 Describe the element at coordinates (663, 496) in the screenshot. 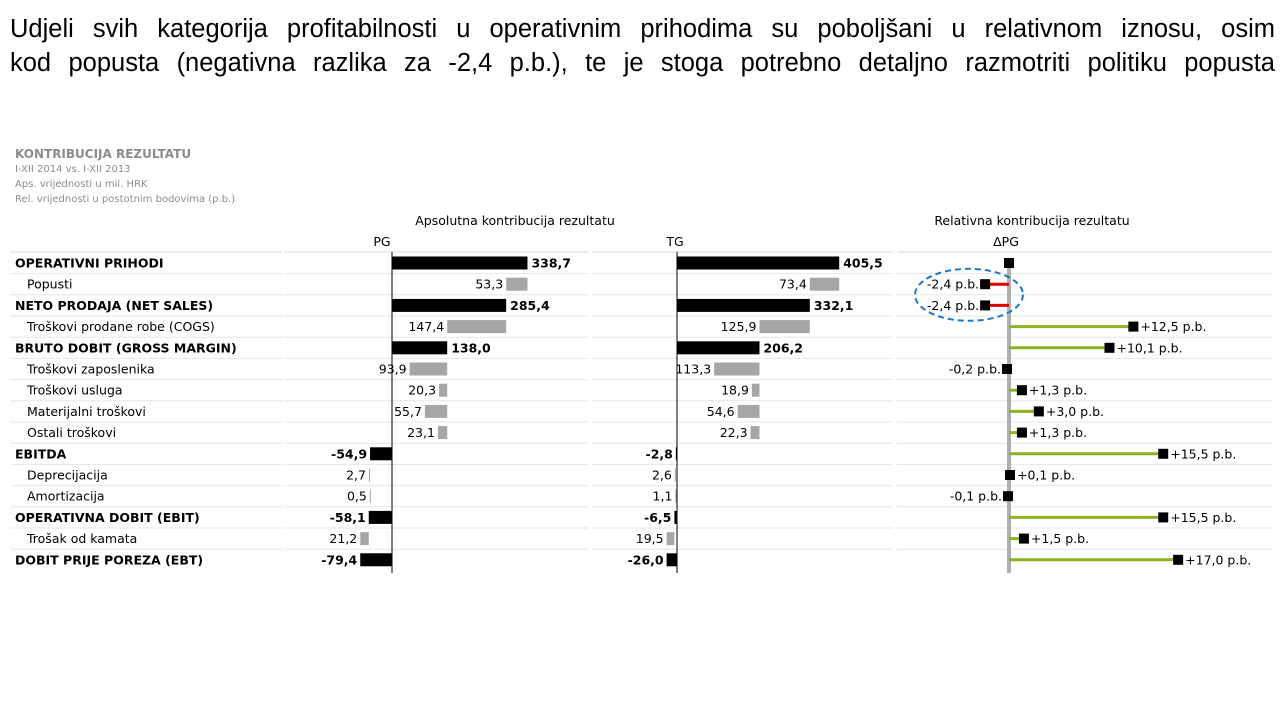

I see `tg-value-label: 1,1` at that location.